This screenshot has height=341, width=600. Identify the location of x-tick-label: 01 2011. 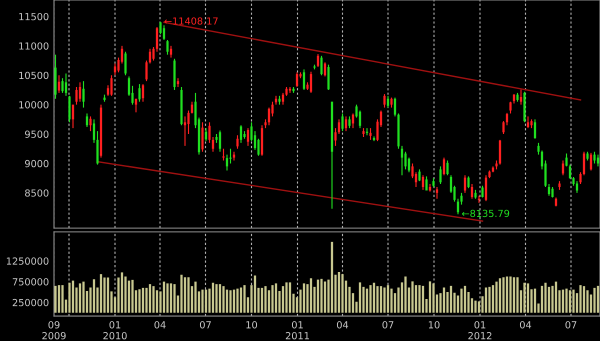
(297, 330).